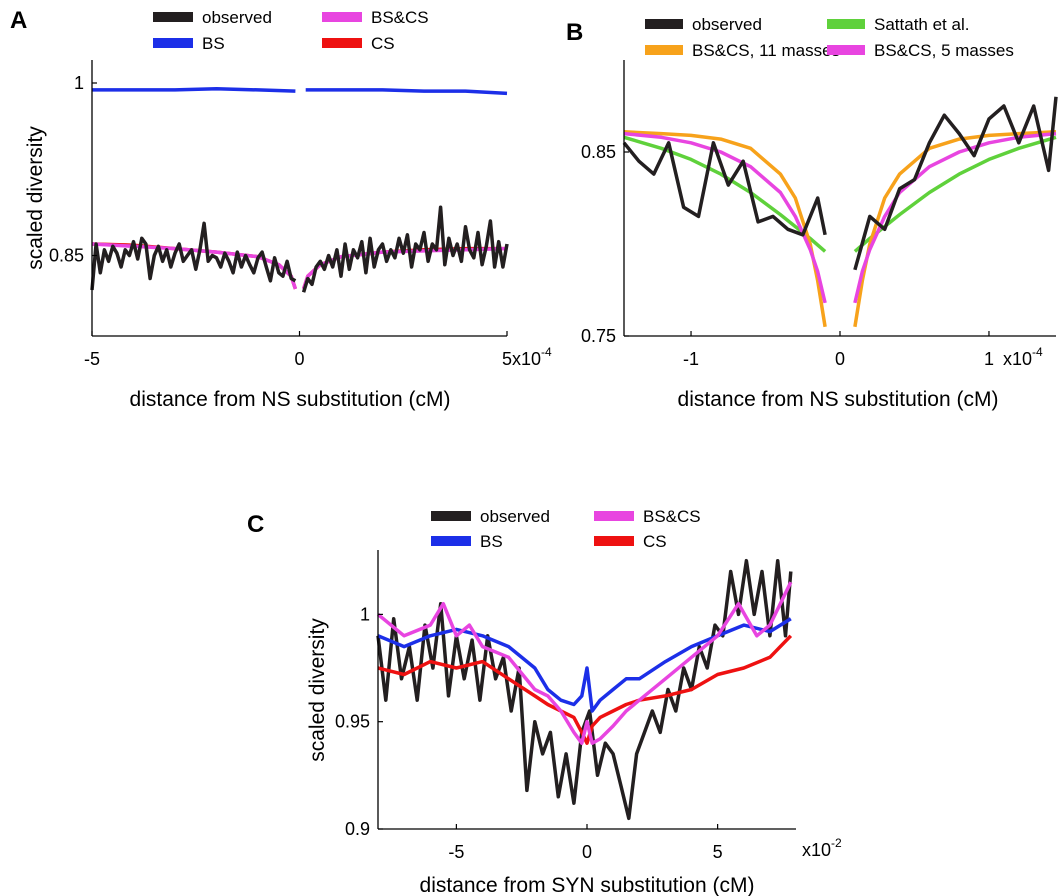 This screenshot has width=1062, height=896. Describe the element at coordinates (587, 885) in the screenshot. I see `x-axis-title: distance from SYN substitution (cM)` at that location.